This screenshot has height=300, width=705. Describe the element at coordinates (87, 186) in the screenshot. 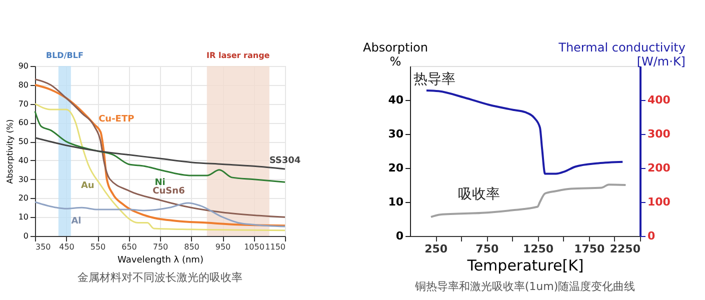

I see `series-label: Au` at that location.